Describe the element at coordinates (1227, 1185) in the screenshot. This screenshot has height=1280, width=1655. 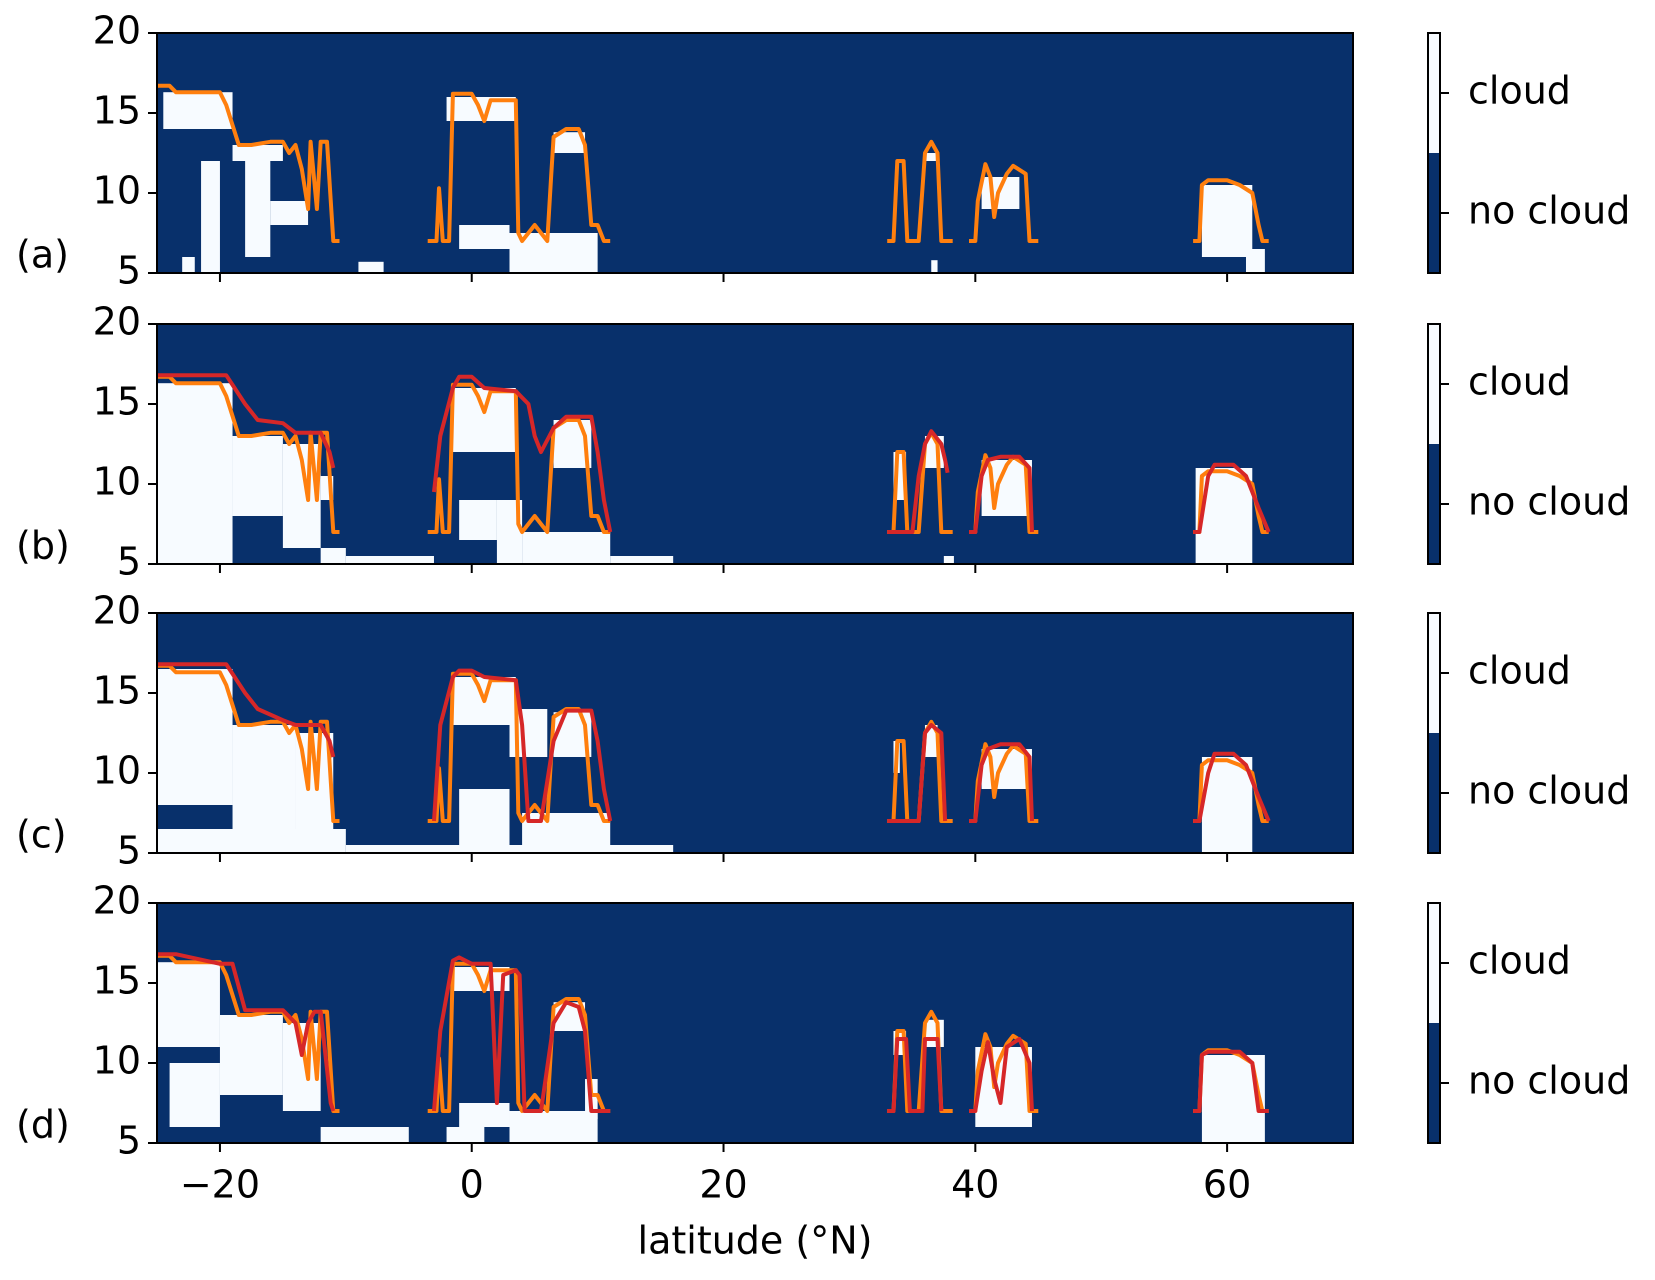
I see `x-tick-label: 60` at that location.